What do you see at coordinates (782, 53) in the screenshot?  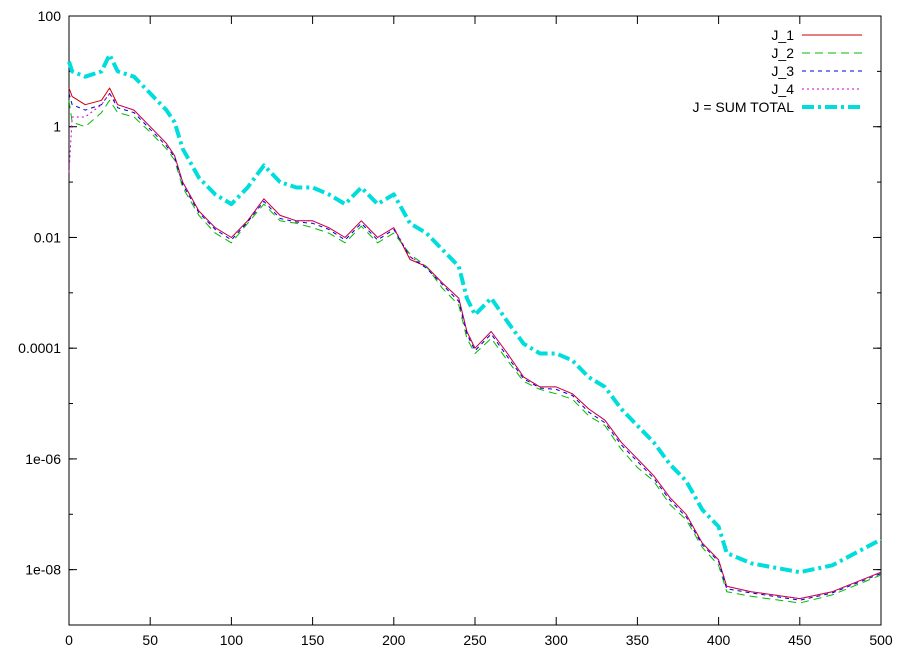 I see `legend-label-2: J_2` at bounding box center [782, 53].